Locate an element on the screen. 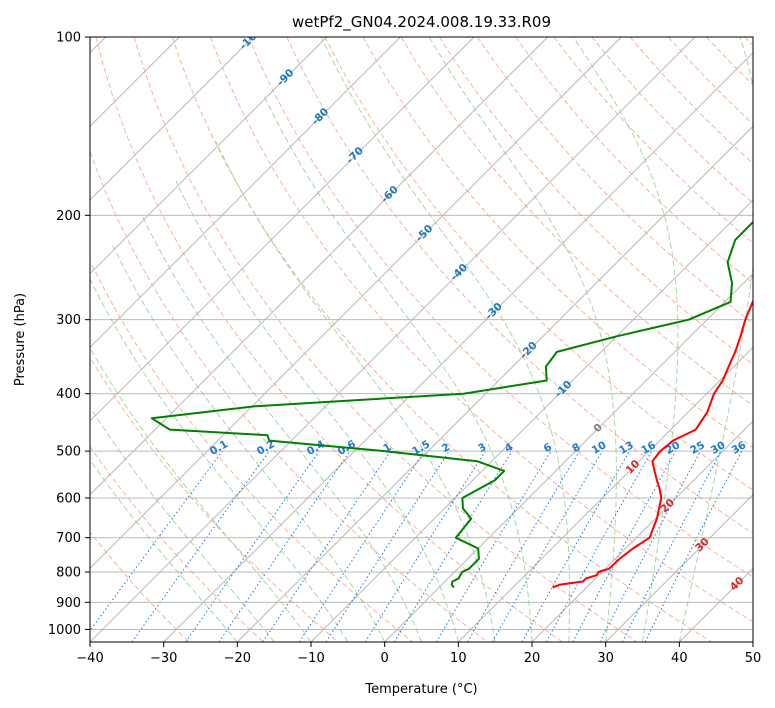 Image resolution: width=775 pixels, height=708 pixels. y-tick-label: 400 is located at coordinates (68, 394).